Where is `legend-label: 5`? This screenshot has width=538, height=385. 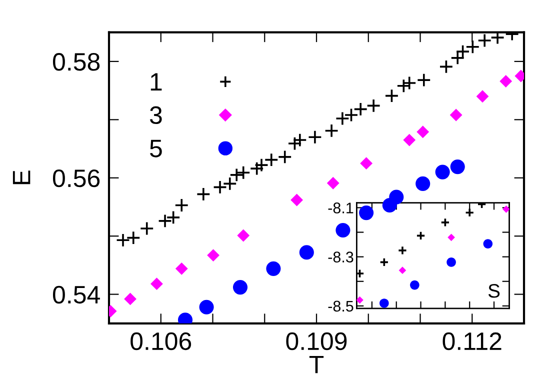 legend-label: 5 is located at coordinates (156, 149).